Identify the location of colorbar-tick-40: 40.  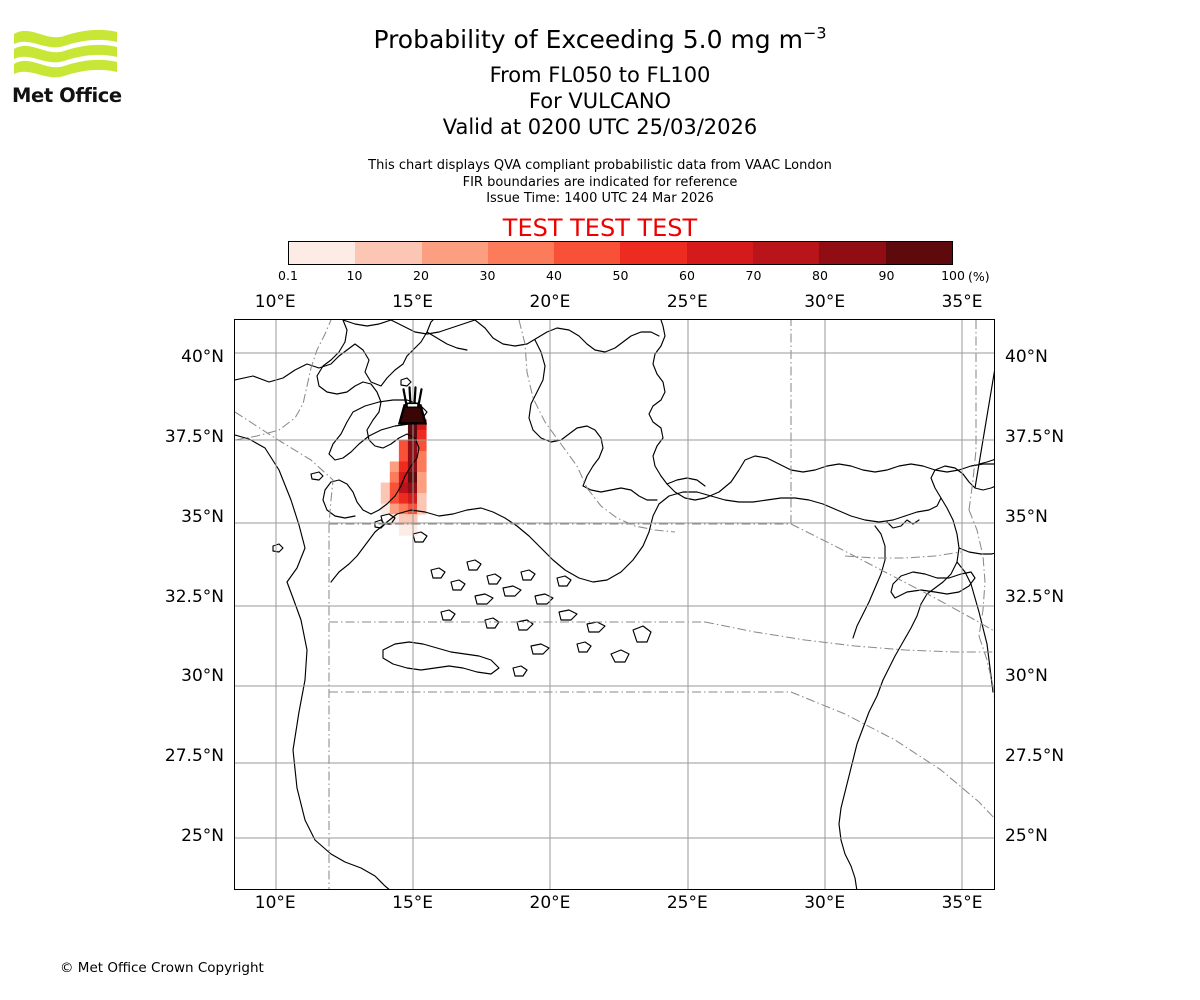
(554, 275).